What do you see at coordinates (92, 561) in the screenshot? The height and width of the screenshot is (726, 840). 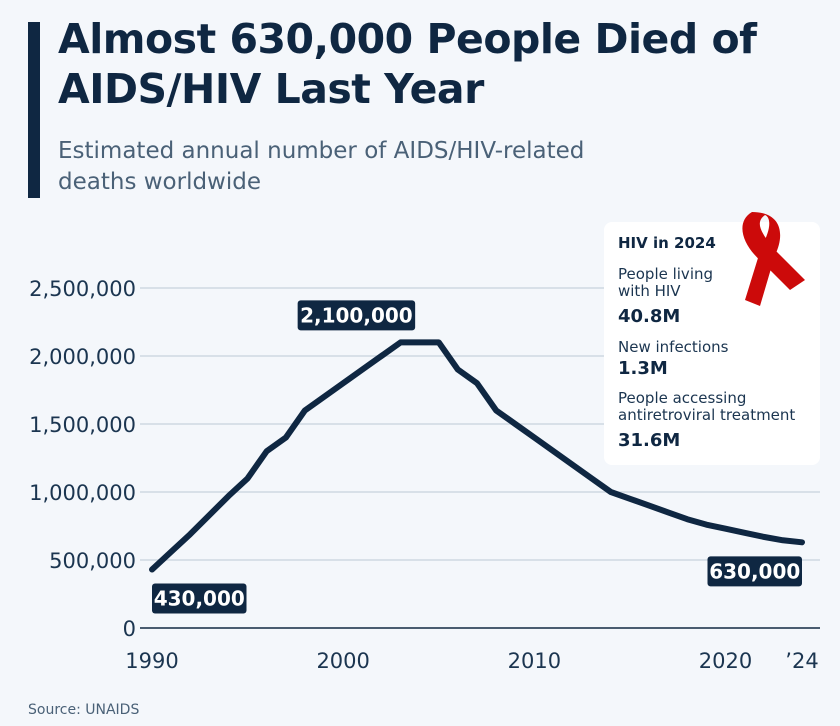 I see `y-tick-label: 500,000` at bounding box center [92, 561].